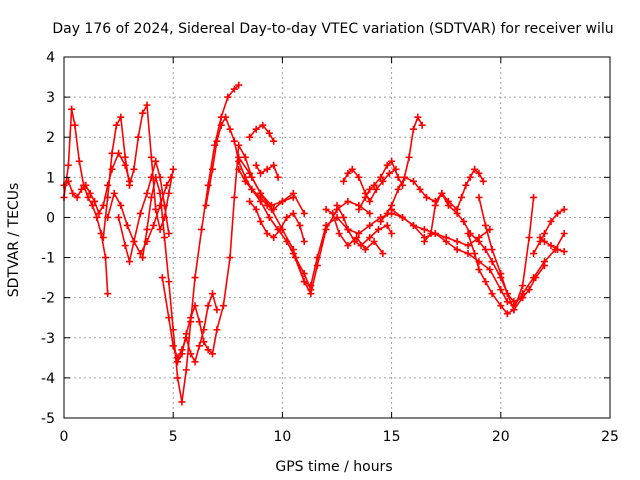 This screenshot has width=640, height=480. Describe the element at coordinates (97, 183) in the screenshot. I see `series-sat-b` at that location.